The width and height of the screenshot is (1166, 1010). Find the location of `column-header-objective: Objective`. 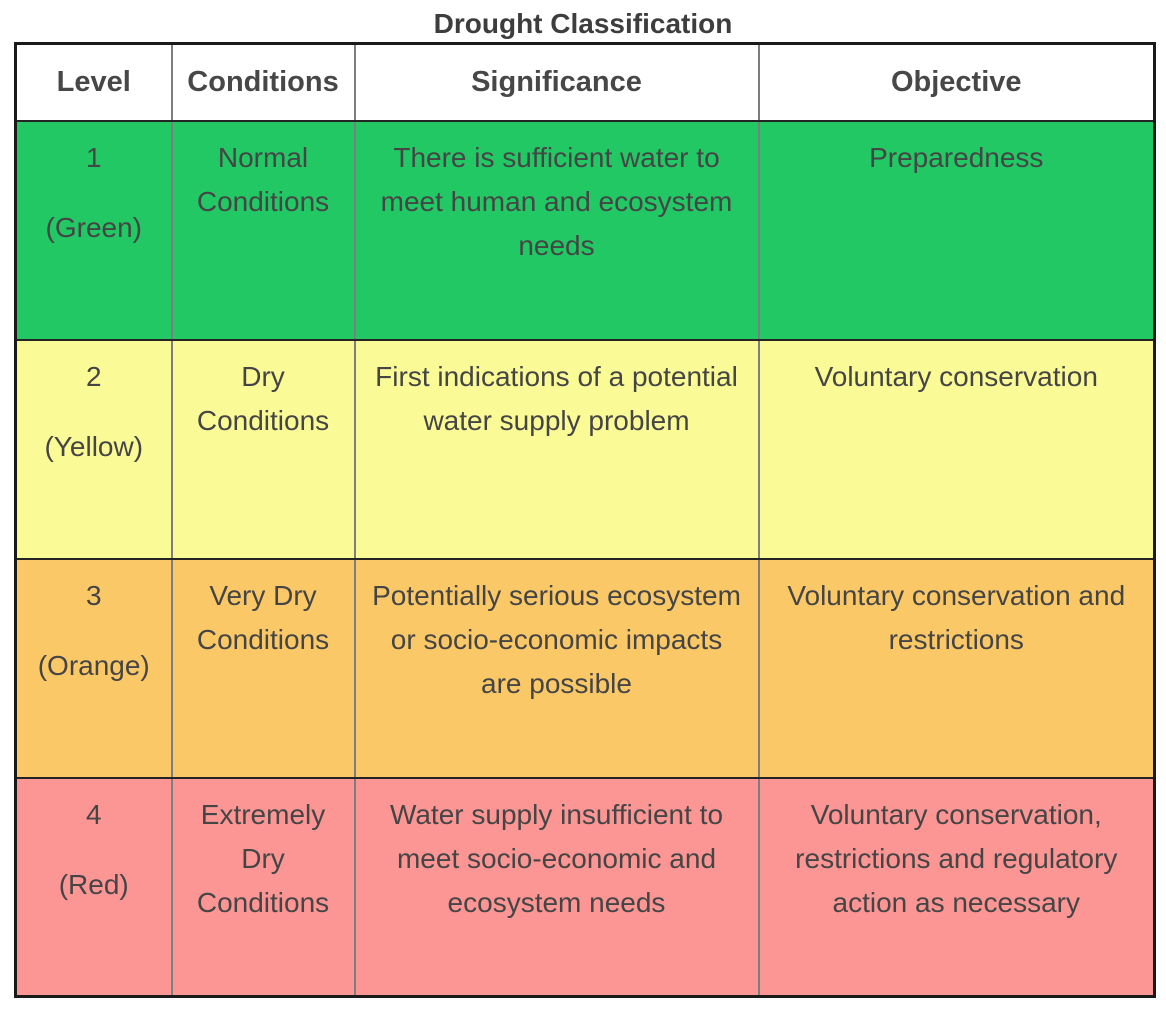

column-header-objective: Objective is located at coordinates (956, 82).